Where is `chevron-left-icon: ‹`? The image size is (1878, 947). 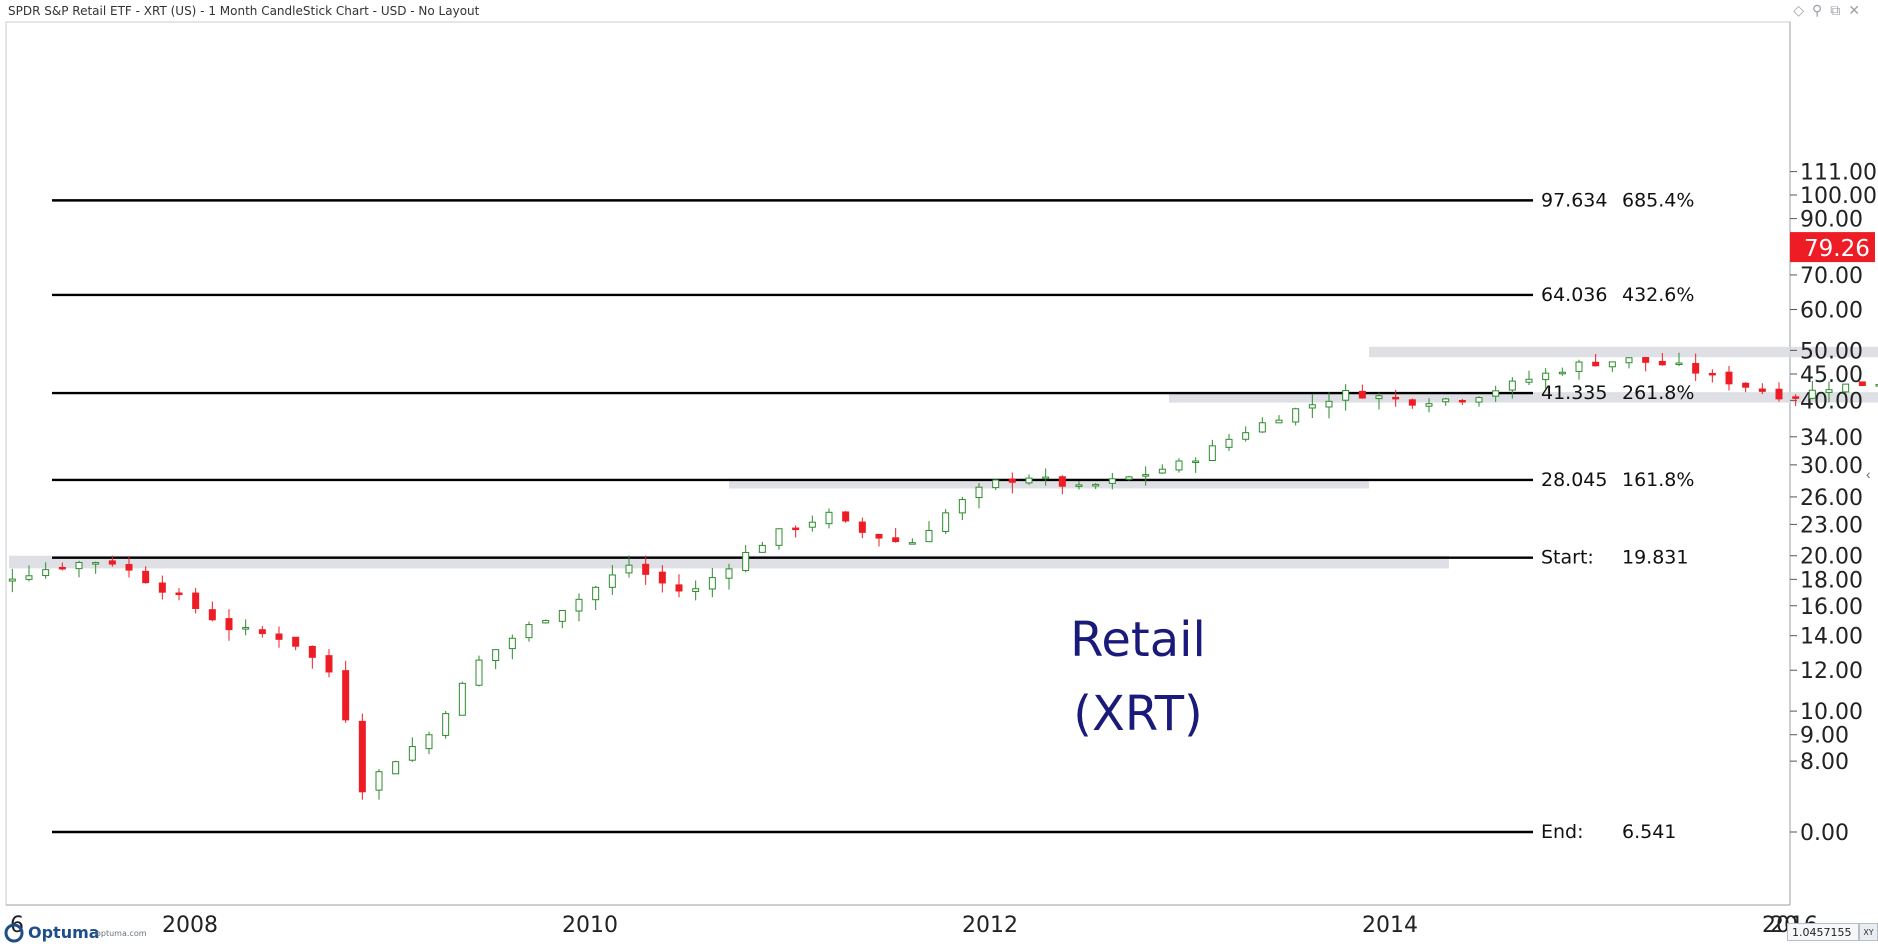 chevron-left-icon: ‹ is located at coordinates (1868, 474).